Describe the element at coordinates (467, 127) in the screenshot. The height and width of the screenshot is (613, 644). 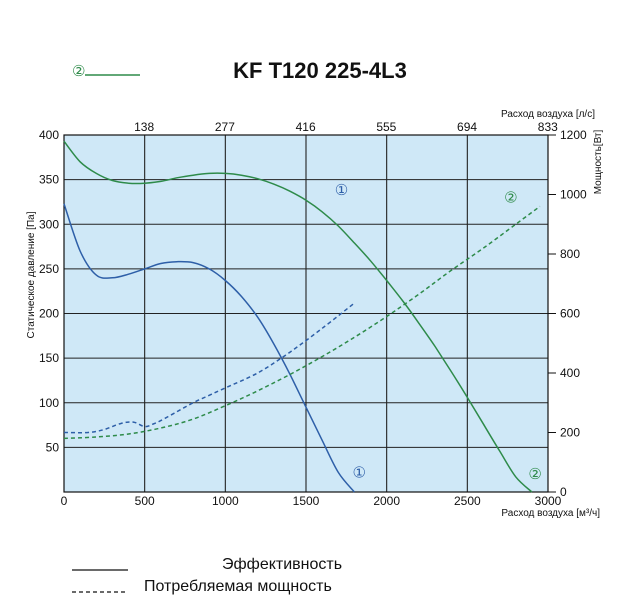
I see `x2-tick-label: 694` at that location.